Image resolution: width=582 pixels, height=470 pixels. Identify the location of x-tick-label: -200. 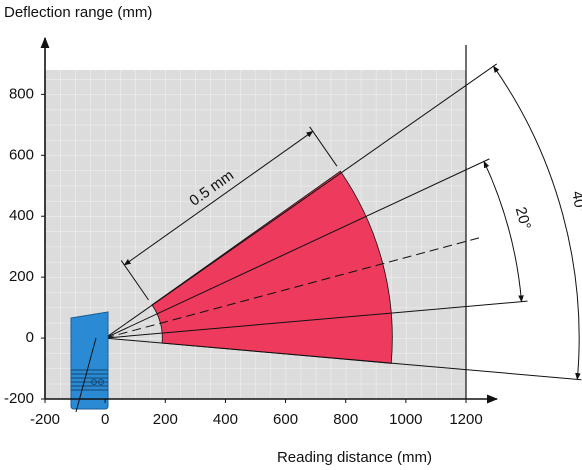
(45, 419).